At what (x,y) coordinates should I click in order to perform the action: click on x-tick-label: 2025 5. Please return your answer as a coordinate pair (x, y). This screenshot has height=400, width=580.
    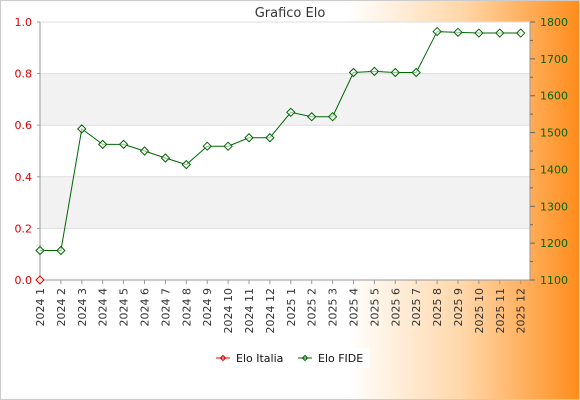
    Looking at the image, I should click on (374, 307).